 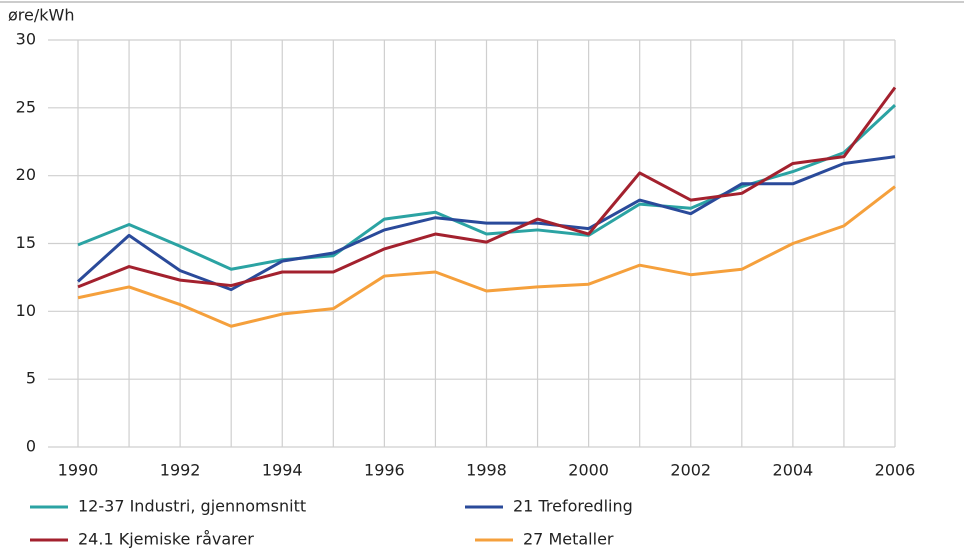 What do you see at coordinates (192, 506) in the screenshot?
I see `legend-label: 12-37 Industri, gjennomsnitt` at bounding box center [192, 506].